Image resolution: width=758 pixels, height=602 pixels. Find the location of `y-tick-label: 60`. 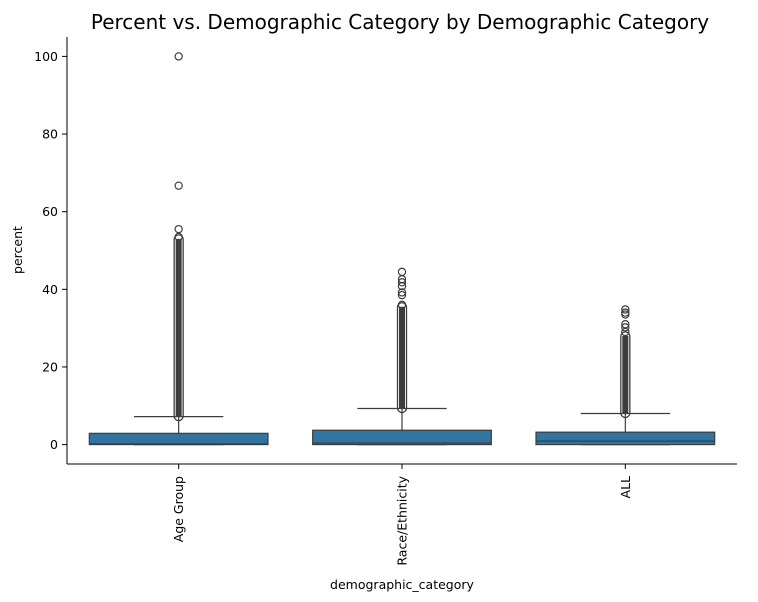

y-tick-label: 60 is located at coordinates (50, 211).